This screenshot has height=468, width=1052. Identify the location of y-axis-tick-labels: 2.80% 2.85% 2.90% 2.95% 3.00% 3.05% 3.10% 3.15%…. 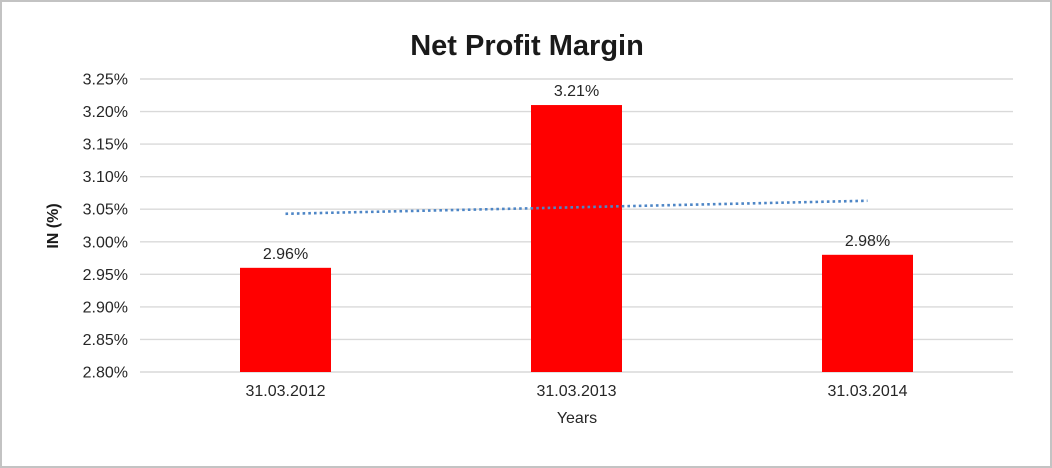
(105, 227).